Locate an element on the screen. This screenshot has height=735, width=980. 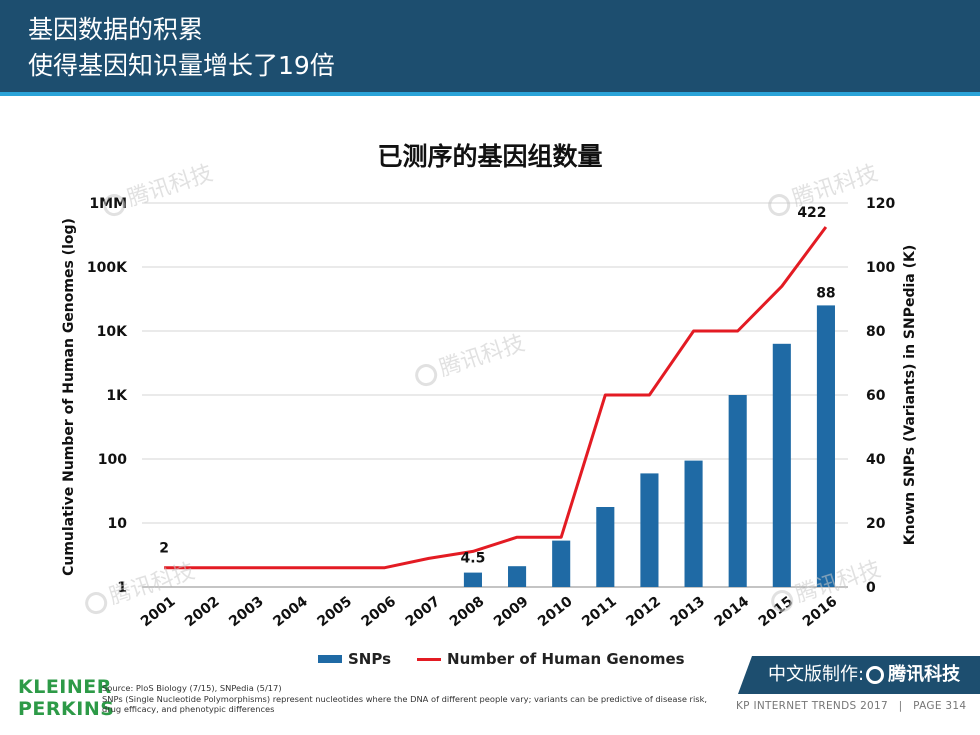
footer-page-number: PAGE 314 is located at coordinates (940, 706).